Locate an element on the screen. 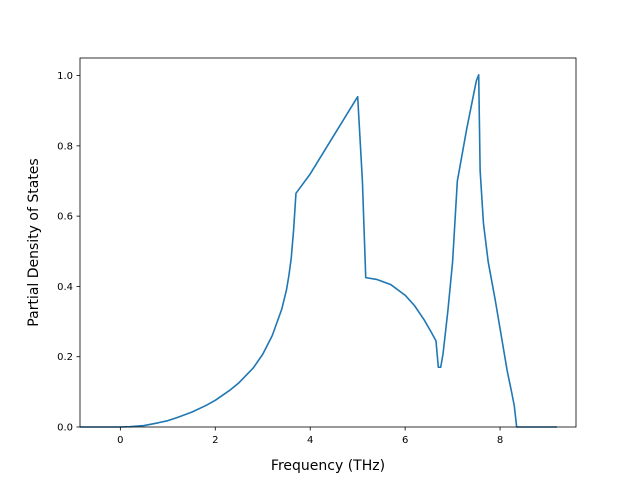 The image size is (640, 480). x-tick-label: 4 is located at coordinates (310, 440).